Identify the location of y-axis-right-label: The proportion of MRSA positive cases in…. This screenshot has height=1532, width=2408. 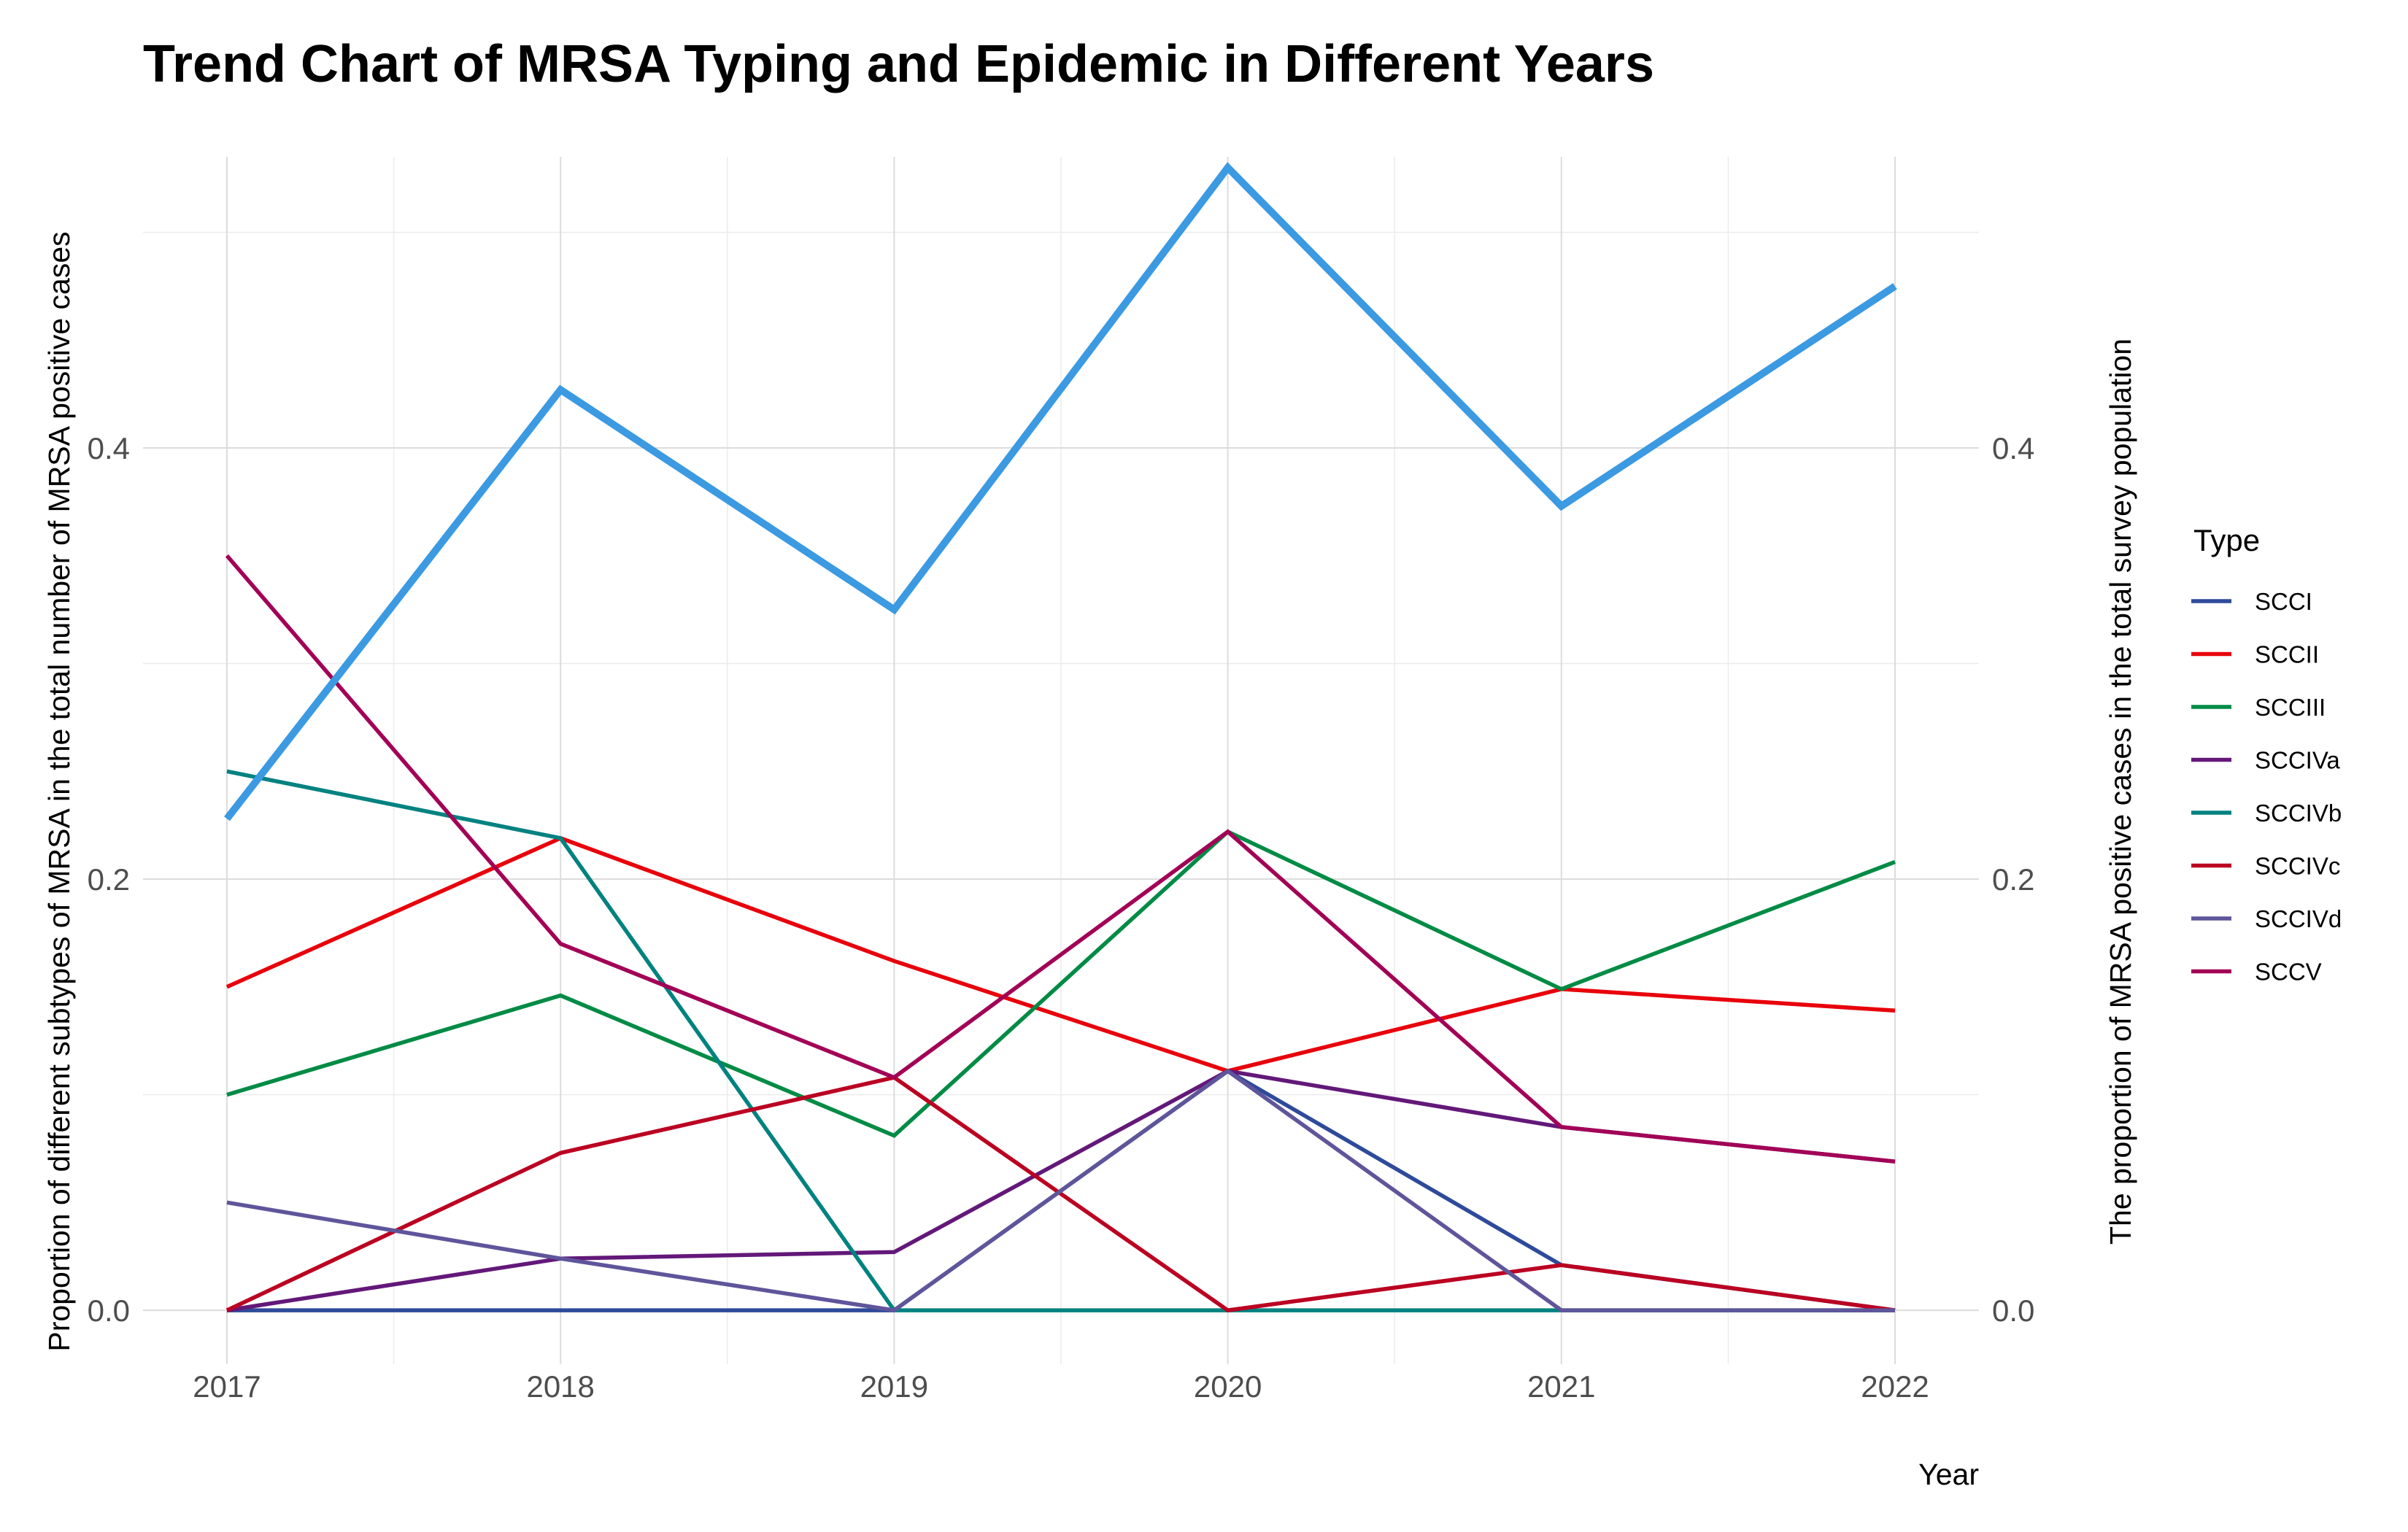
(2120, 791).